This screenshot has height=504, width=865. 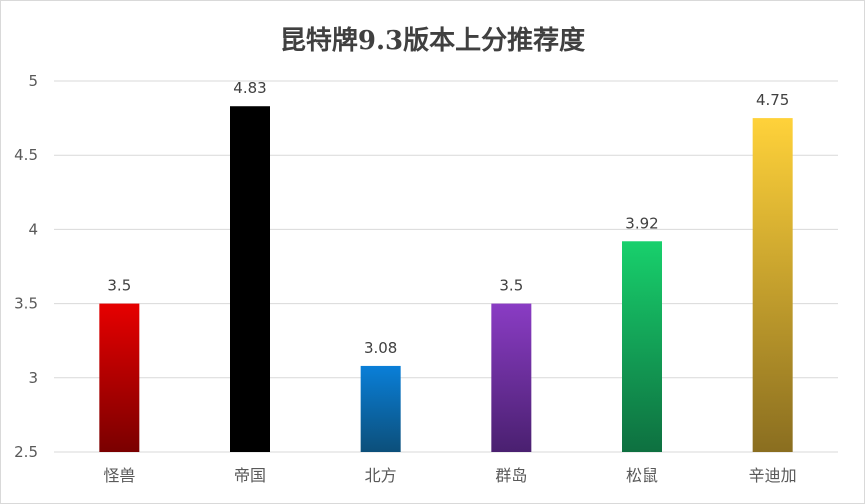 What do you see at coordinates (33, 81) in the screenshot?
I see `y-tick-label: 5` at bounding box center [33, 81].